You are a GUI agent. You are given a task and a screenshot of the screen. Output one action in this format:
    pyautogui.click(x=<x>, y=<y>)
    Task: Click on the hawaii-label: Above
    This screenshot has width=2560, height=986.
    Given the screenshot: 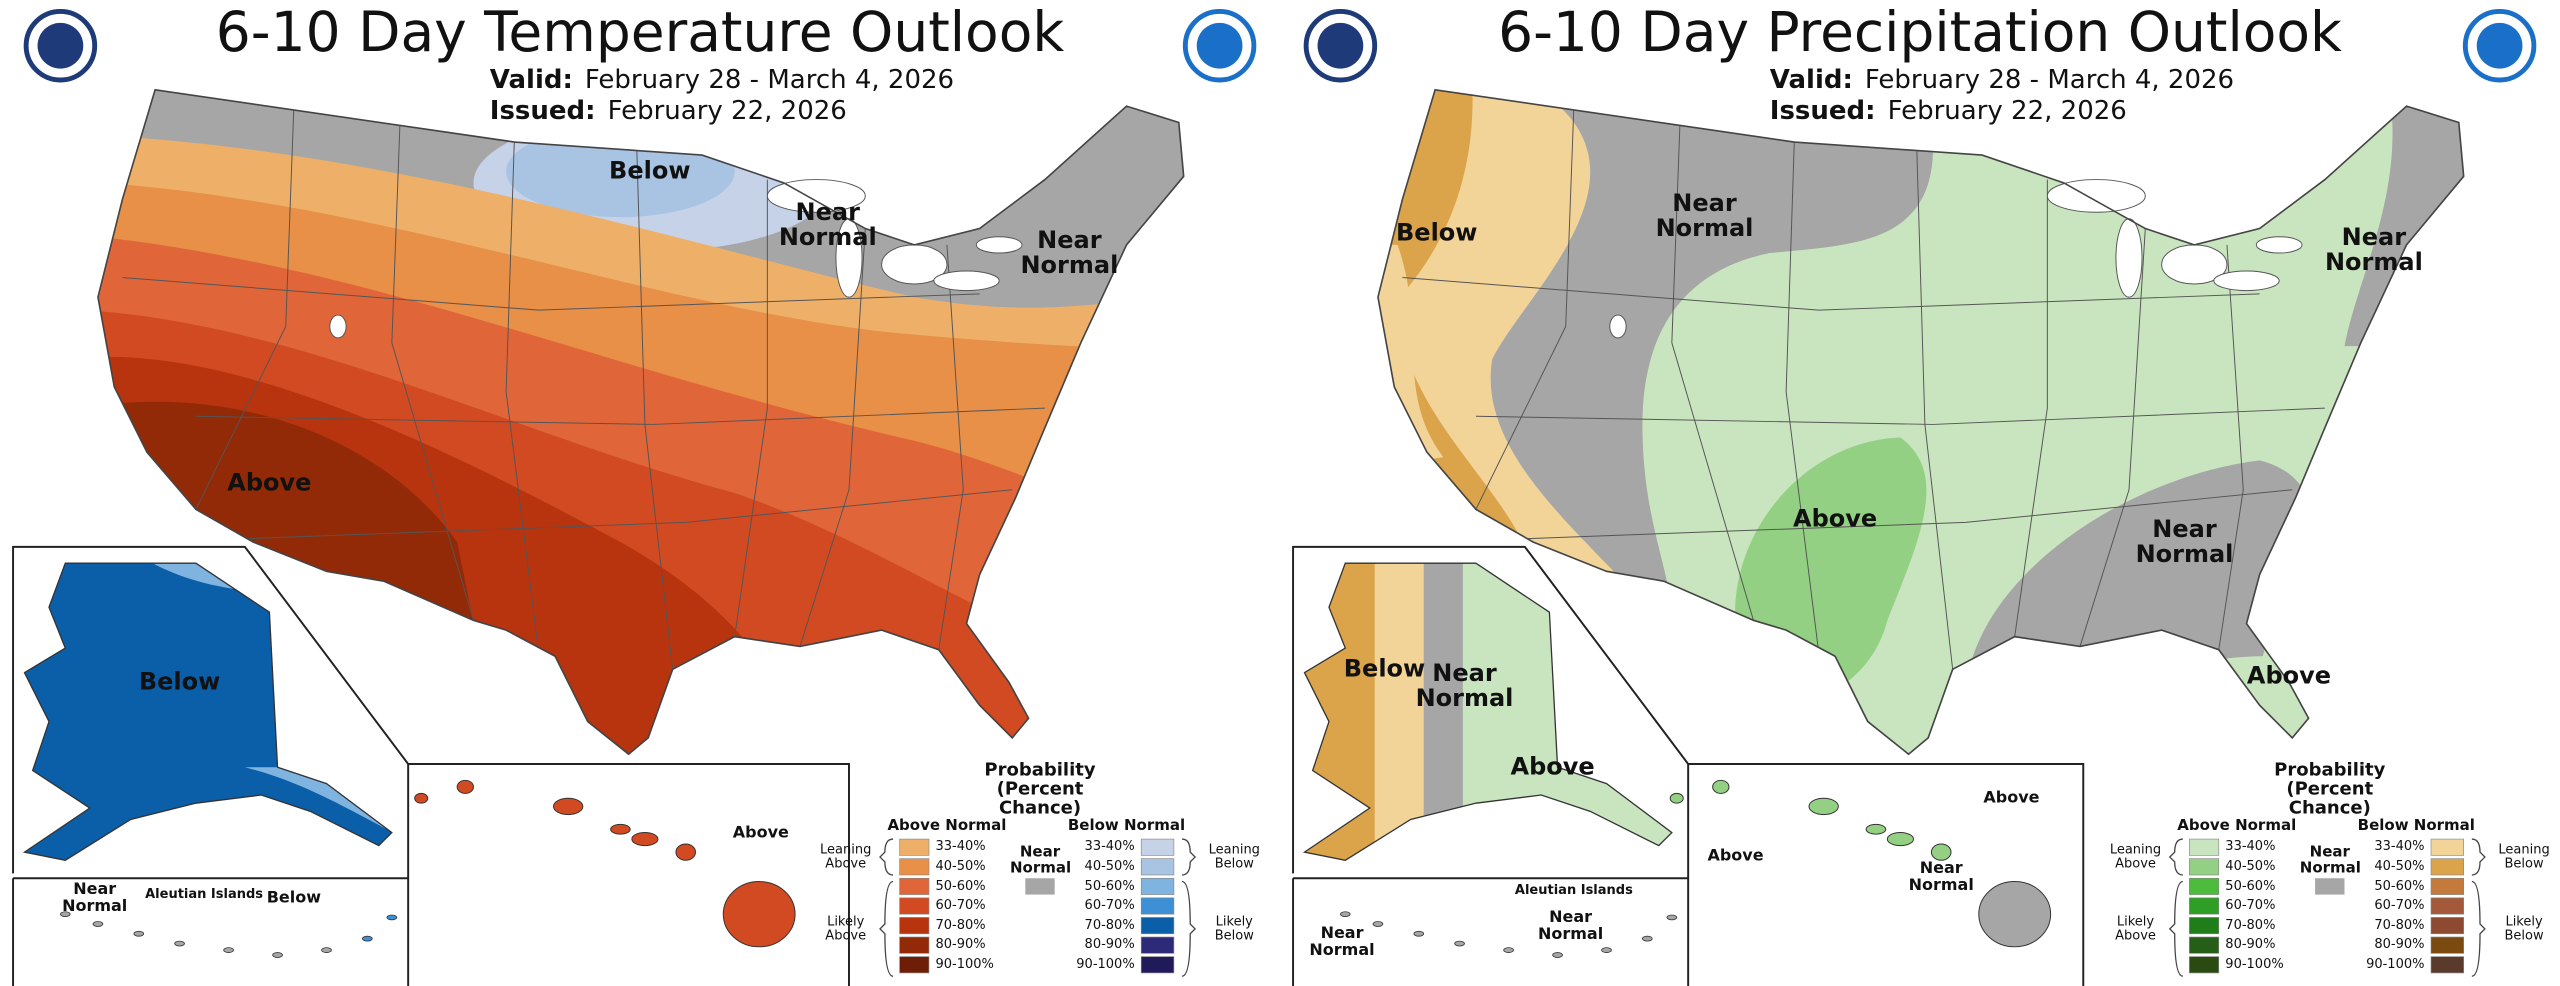 What is the action you would take?
    pyautogui.click(x=1735, y=855)
    